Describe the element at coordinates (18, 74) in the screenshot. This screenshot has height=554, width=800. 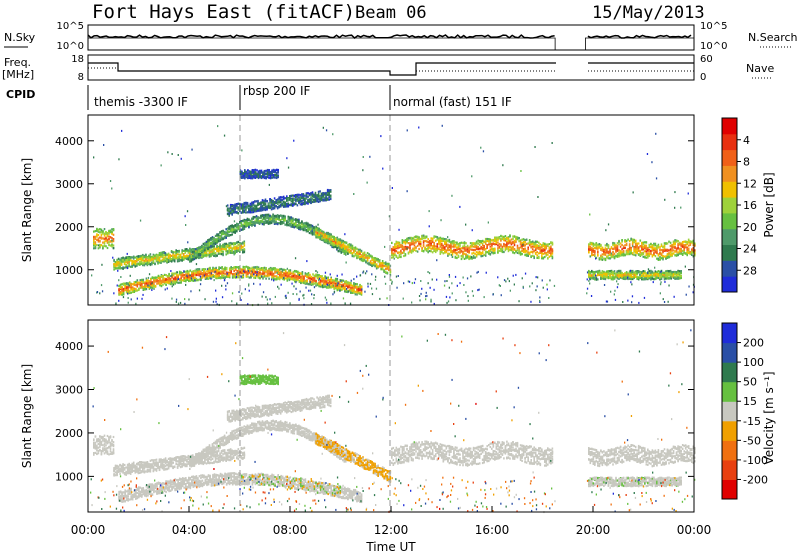
I see `freq-label-2: [MHz]` at that location.